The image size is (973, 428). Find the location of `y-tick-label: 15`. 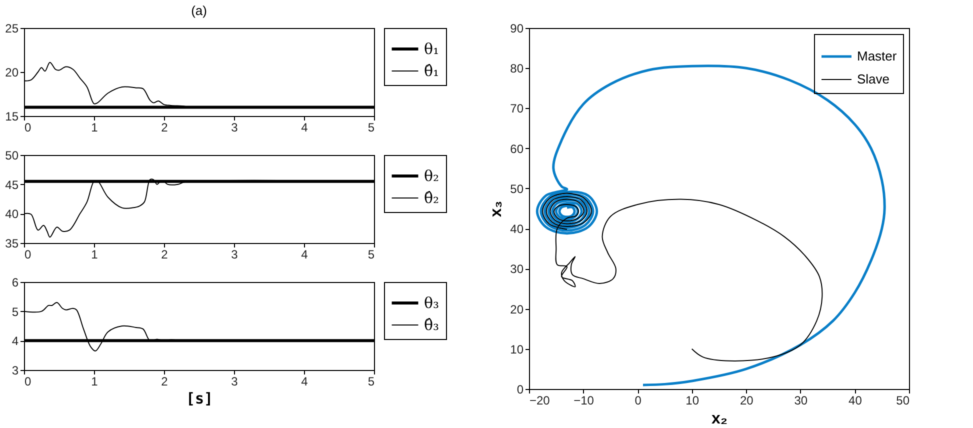

y-tick-label: 15 is located at coordinates (12, 117).